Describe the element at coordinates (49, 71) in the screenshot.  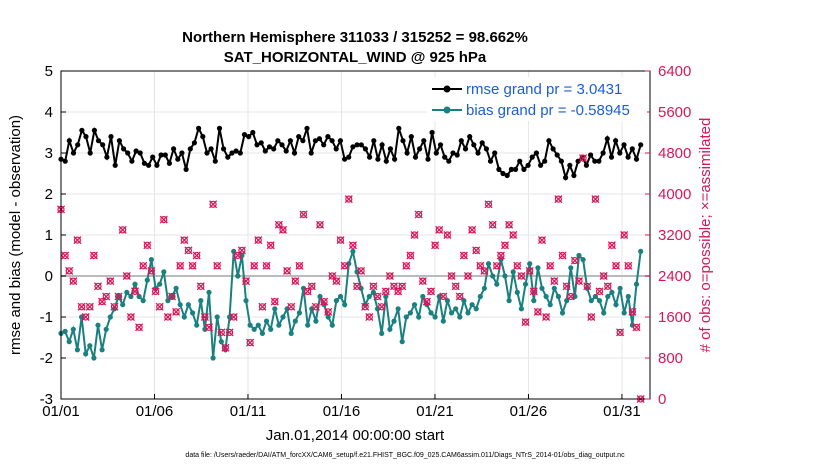
I see `y-tick-label: 5` at that location.